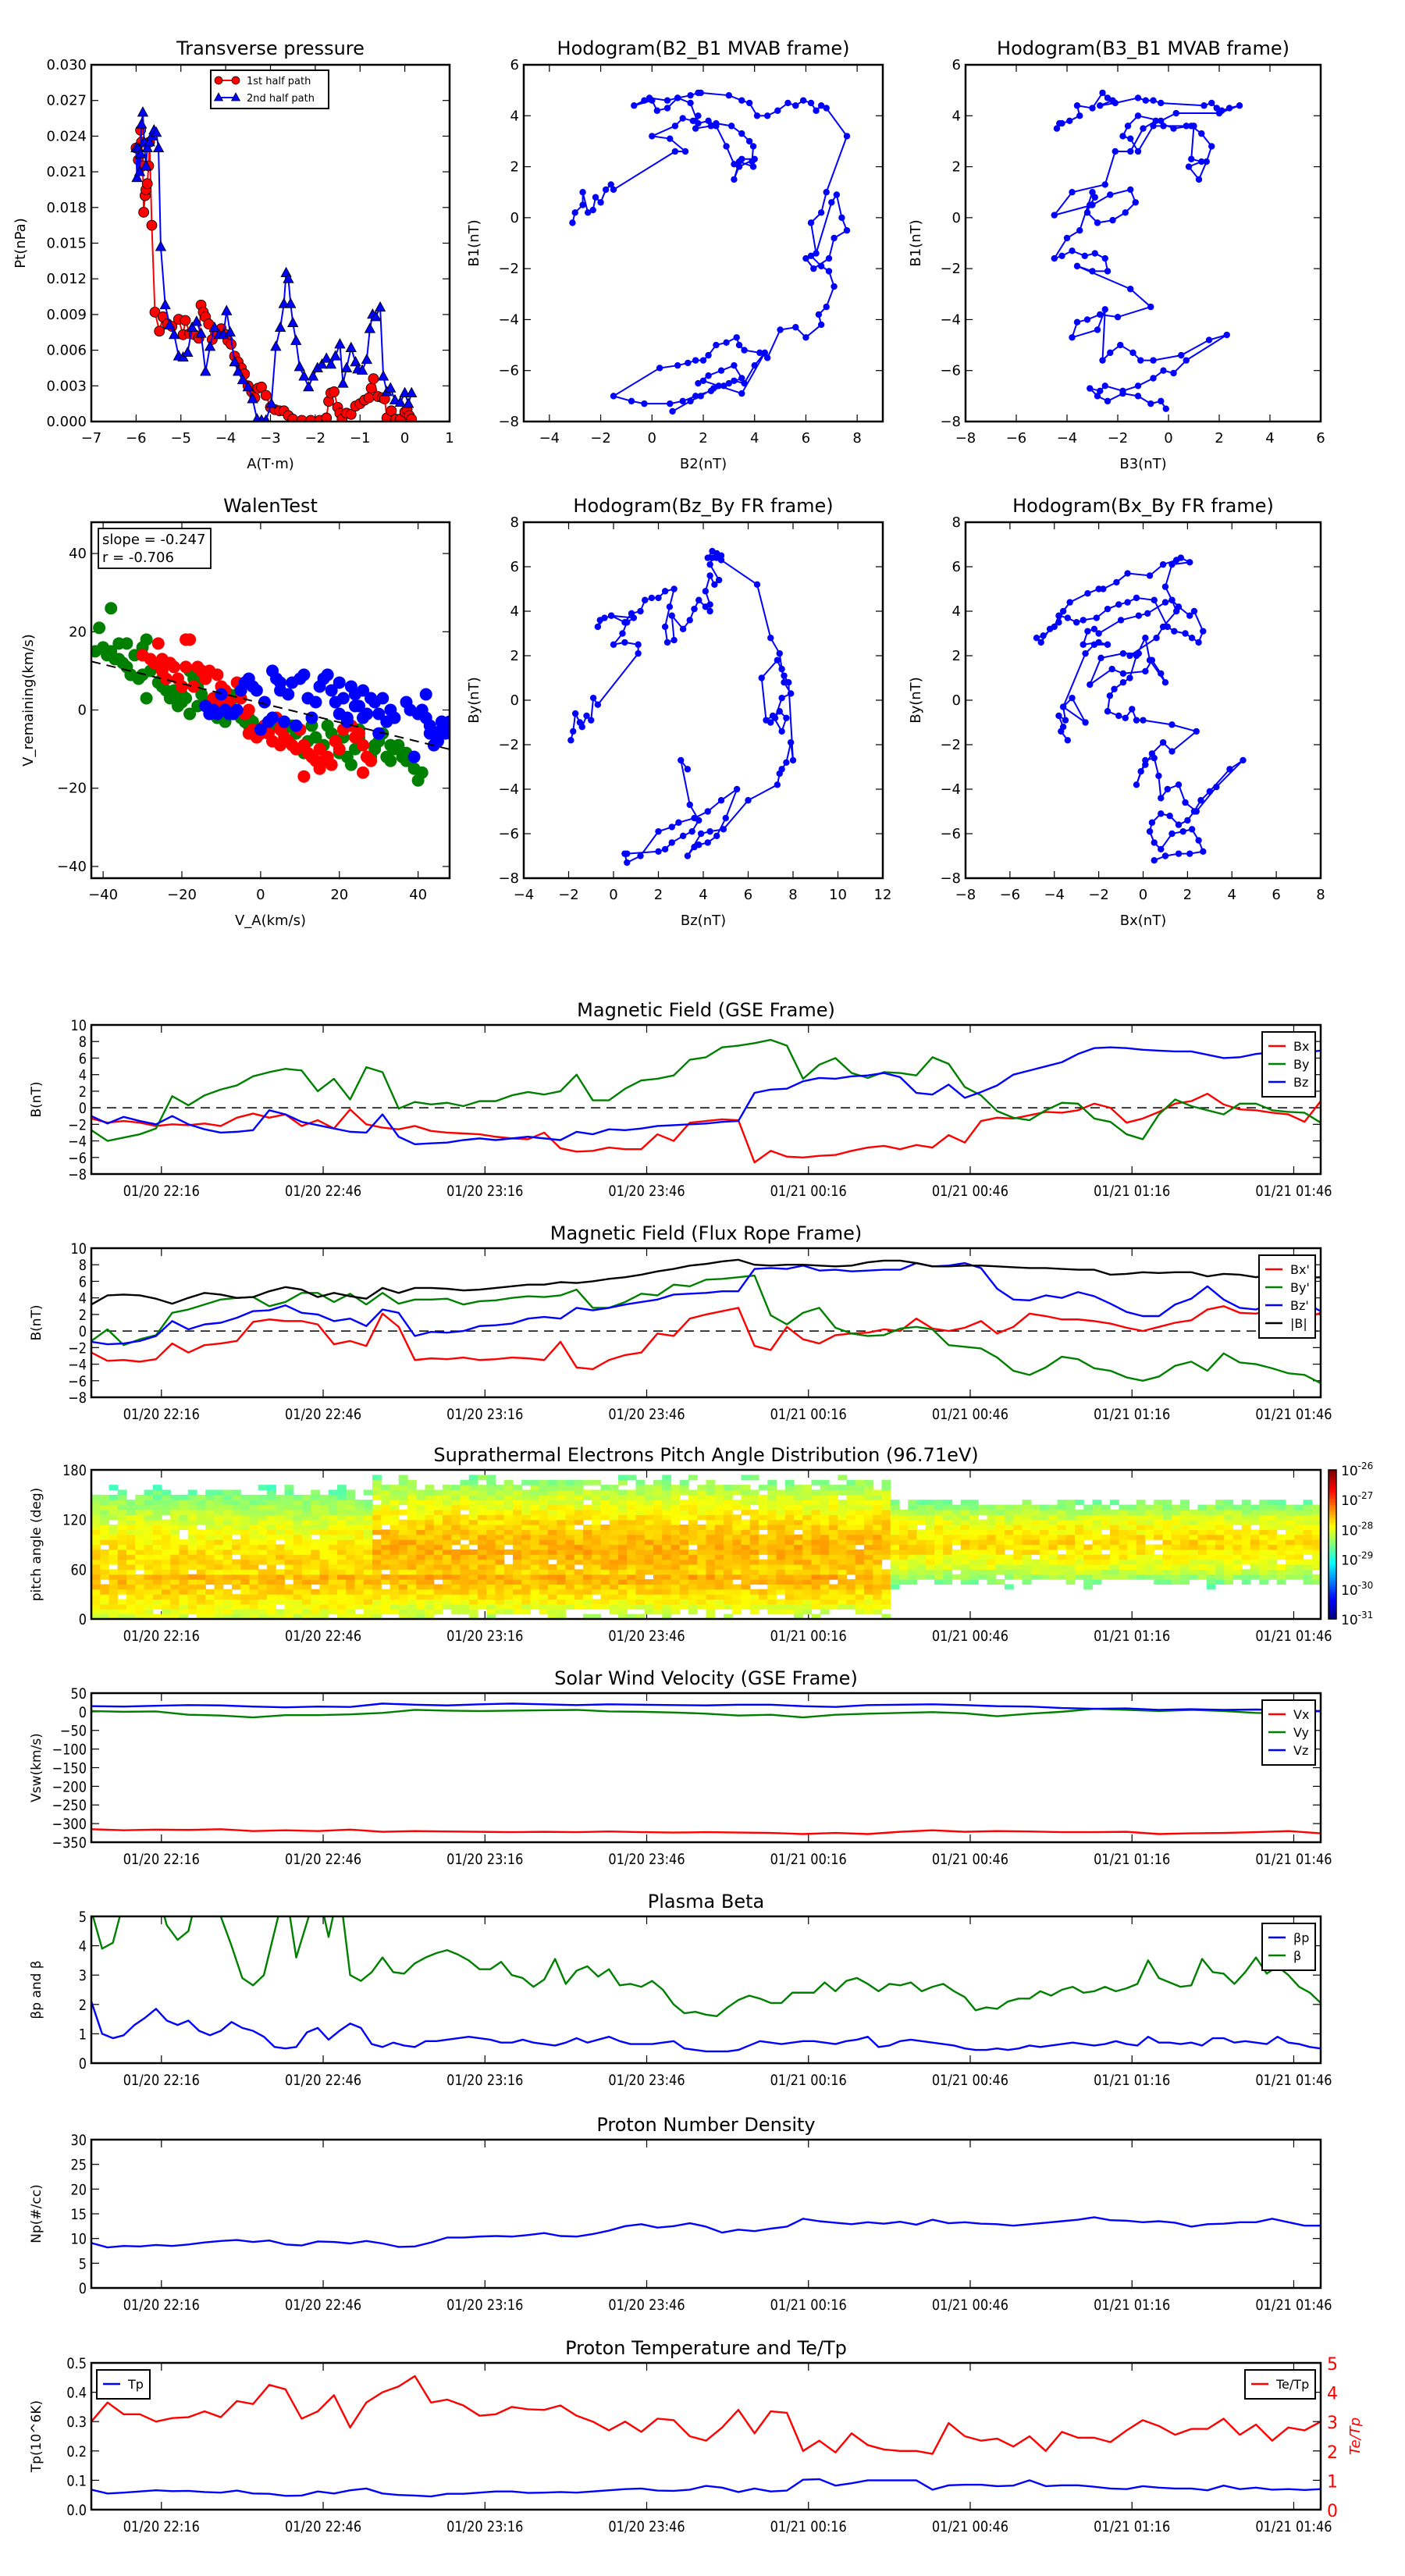 The width and height of the screenshot is (1405, 2576). Describe the element at coordinates (83, 1092) in the screenshot. I see `y-tick-label: 2` at that location.